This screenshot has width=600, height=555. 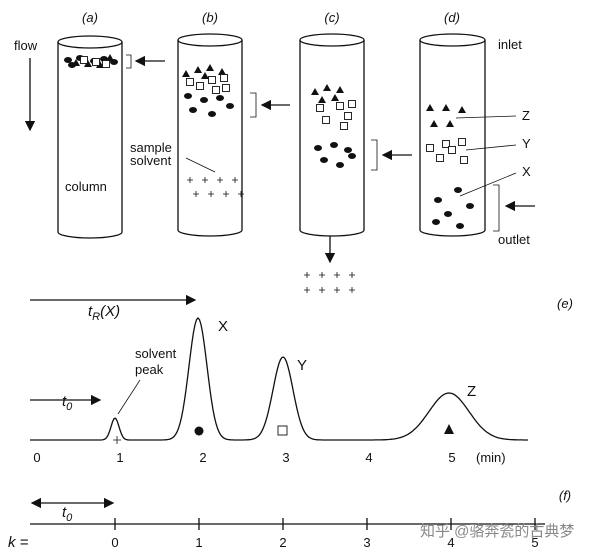 What do you see at coordinates (526, 115) in the screenshot?
I see `band-label: Z` at bounding box center [526, 115].